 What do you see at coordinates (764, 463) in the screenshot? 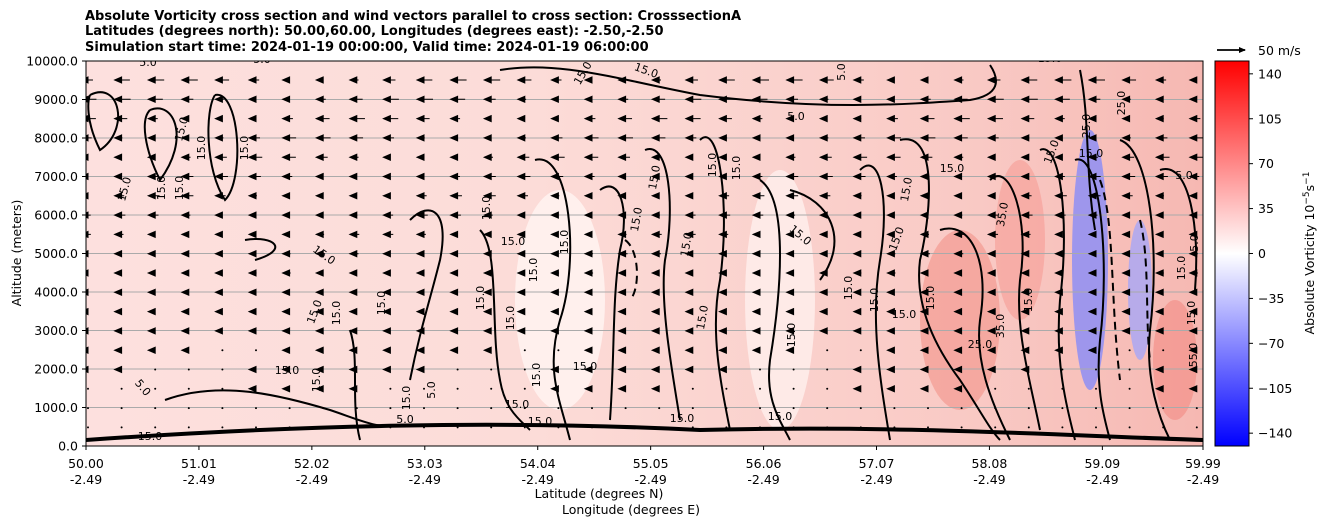
I see `x-tick-label-lat: 56.06` at bounding box center [764, 463].